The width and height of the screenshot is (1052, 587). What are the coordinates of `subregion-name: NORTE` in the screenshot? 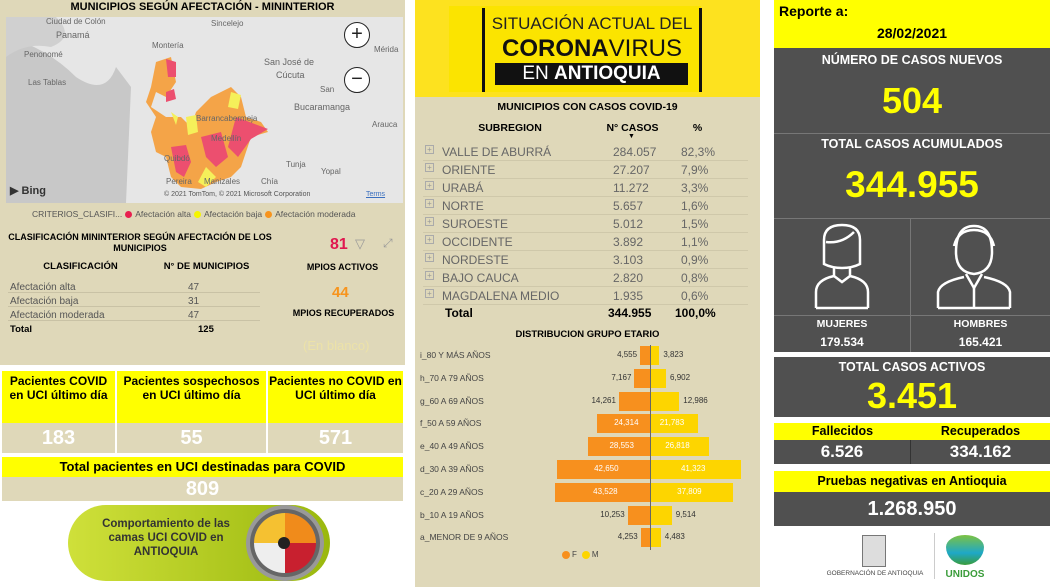 It's located at (463, 206).